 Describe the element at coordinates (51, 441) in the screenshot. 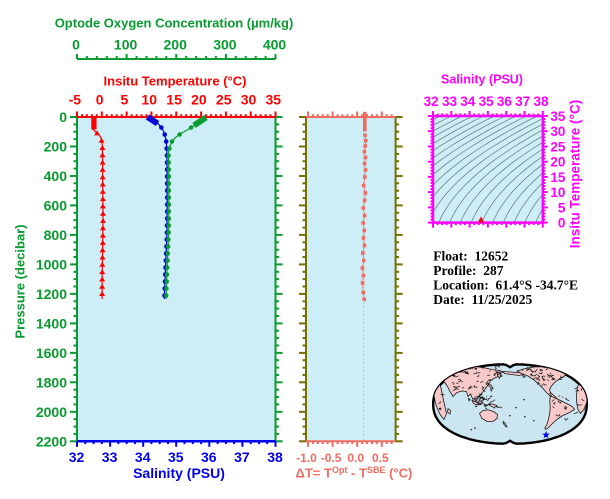

I see `svg-text: 2200` at that location.